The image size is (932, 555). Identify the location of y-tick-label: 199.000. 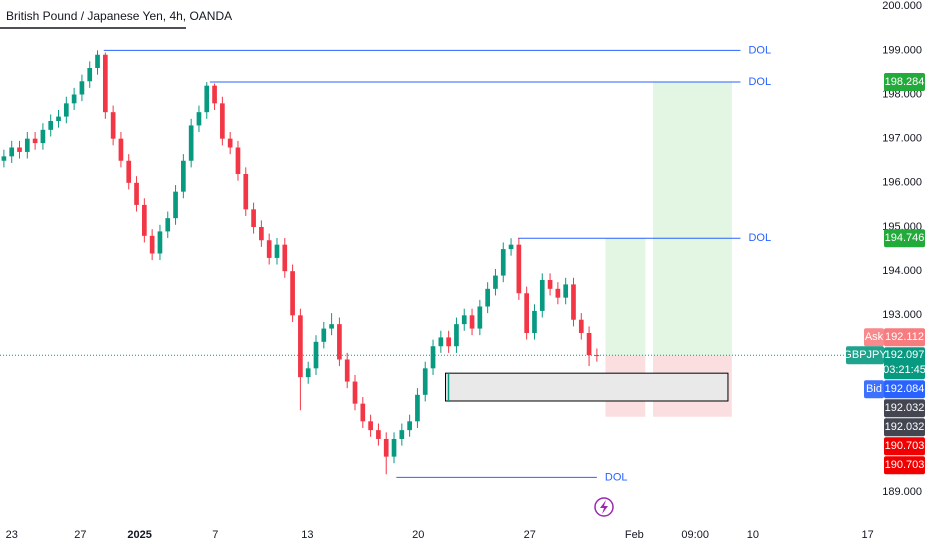
(902, 50).